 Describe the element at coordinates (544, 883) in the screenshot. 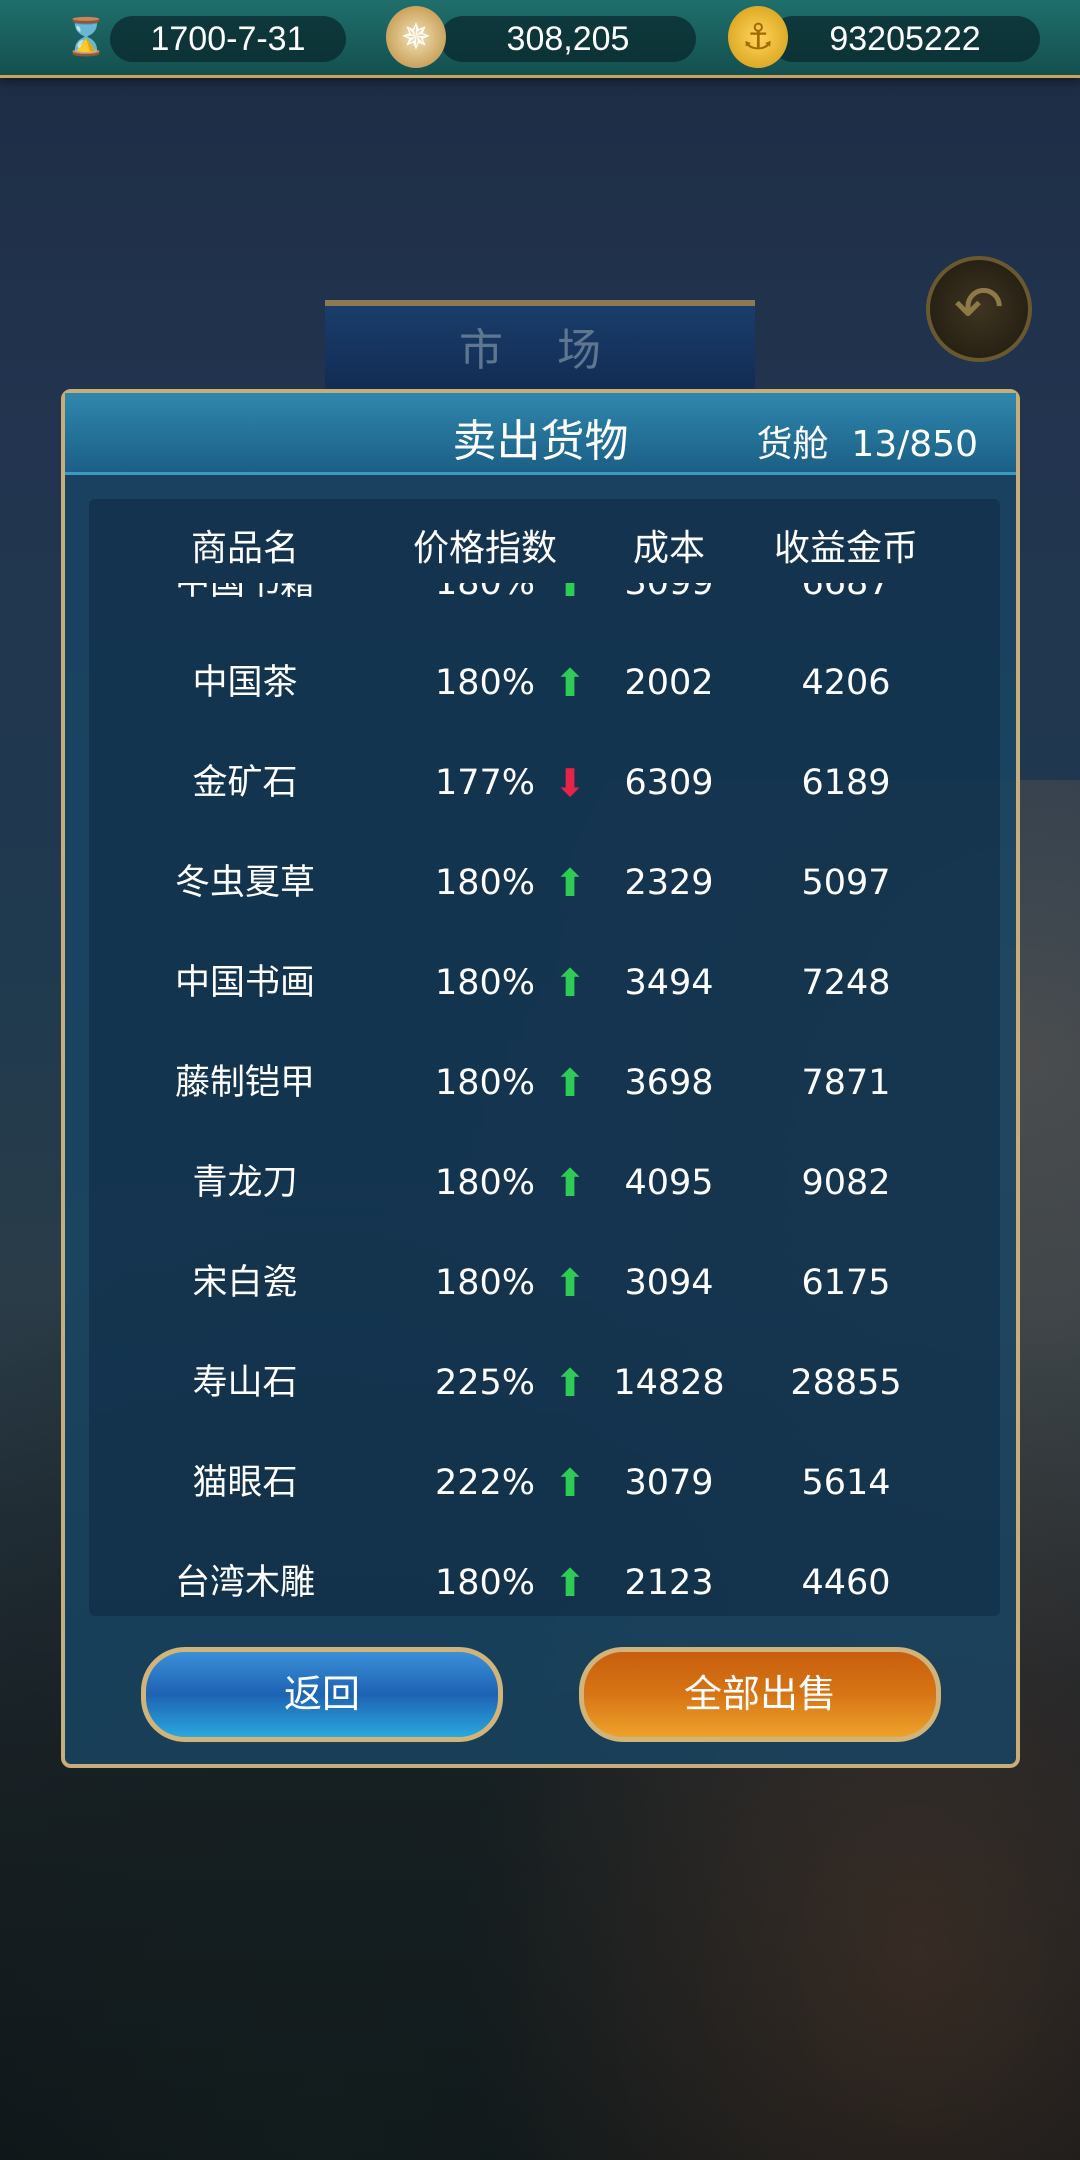

I see `table-row: 冬虫夏草 180% ⬆ 2329 5097` at that location.